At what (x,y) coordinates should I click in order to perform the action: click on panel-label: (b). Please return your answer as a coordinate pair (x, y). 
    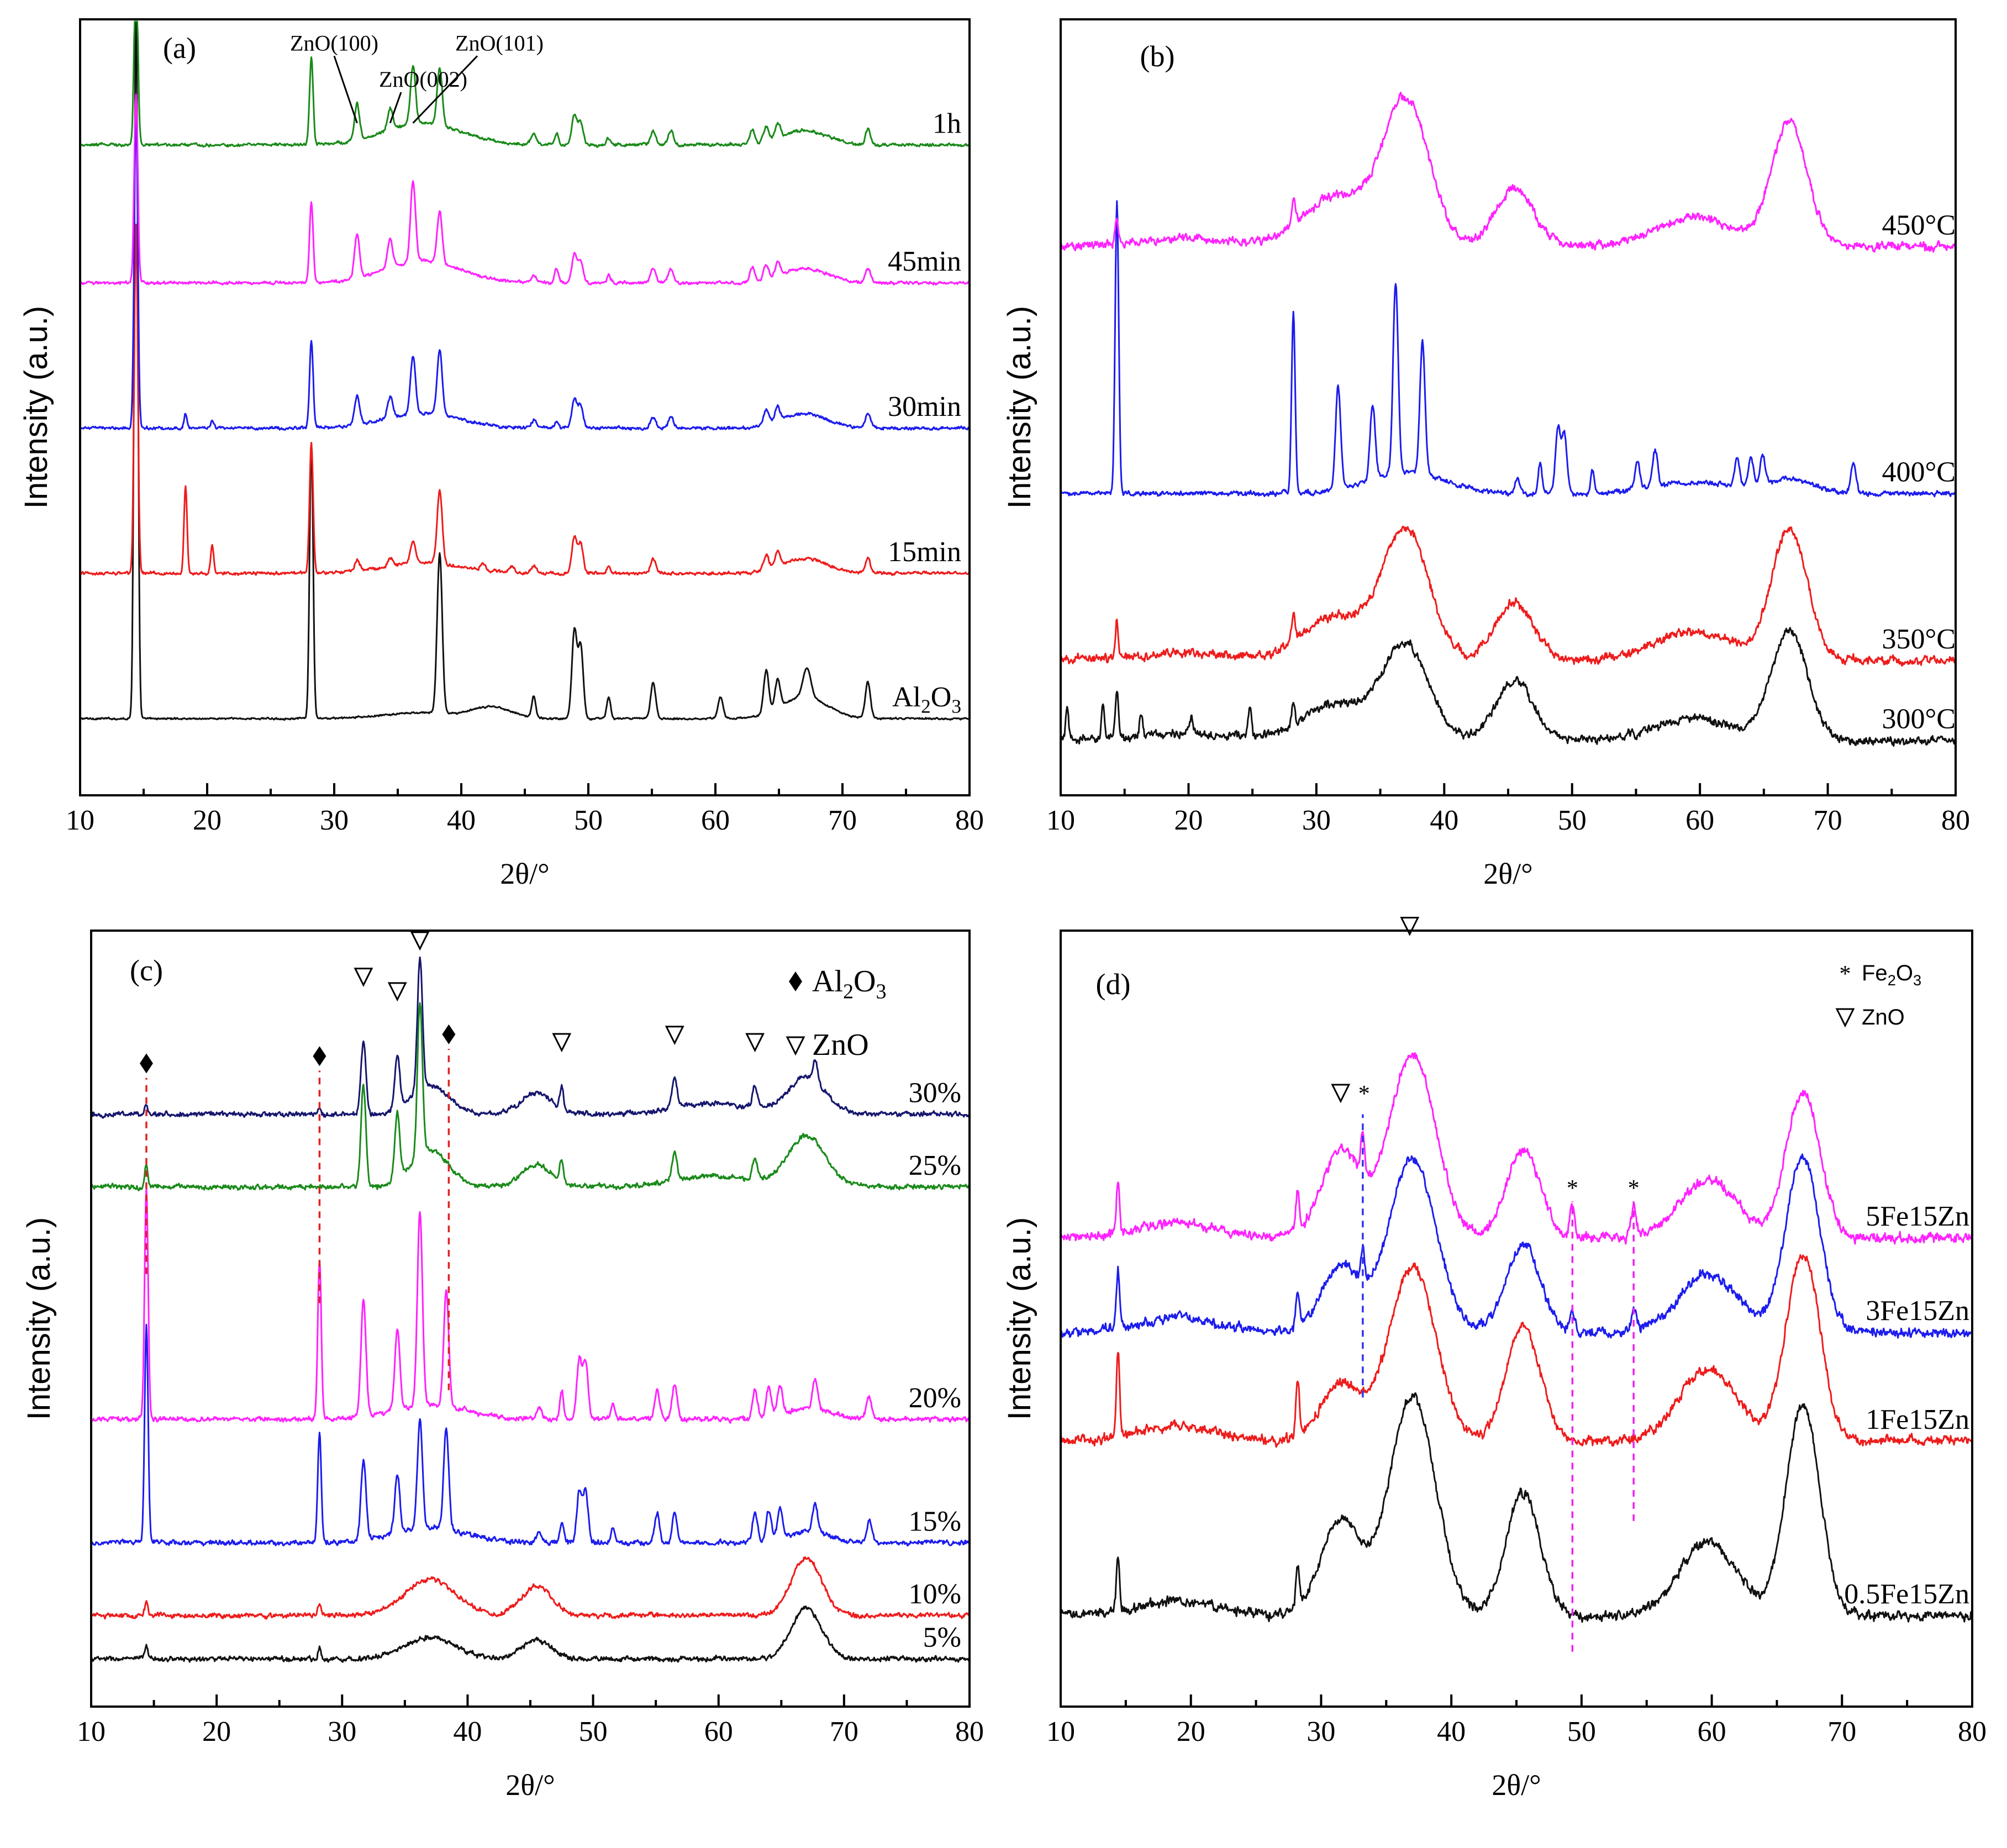
    Looking at the image, I should click on (1157, 56).